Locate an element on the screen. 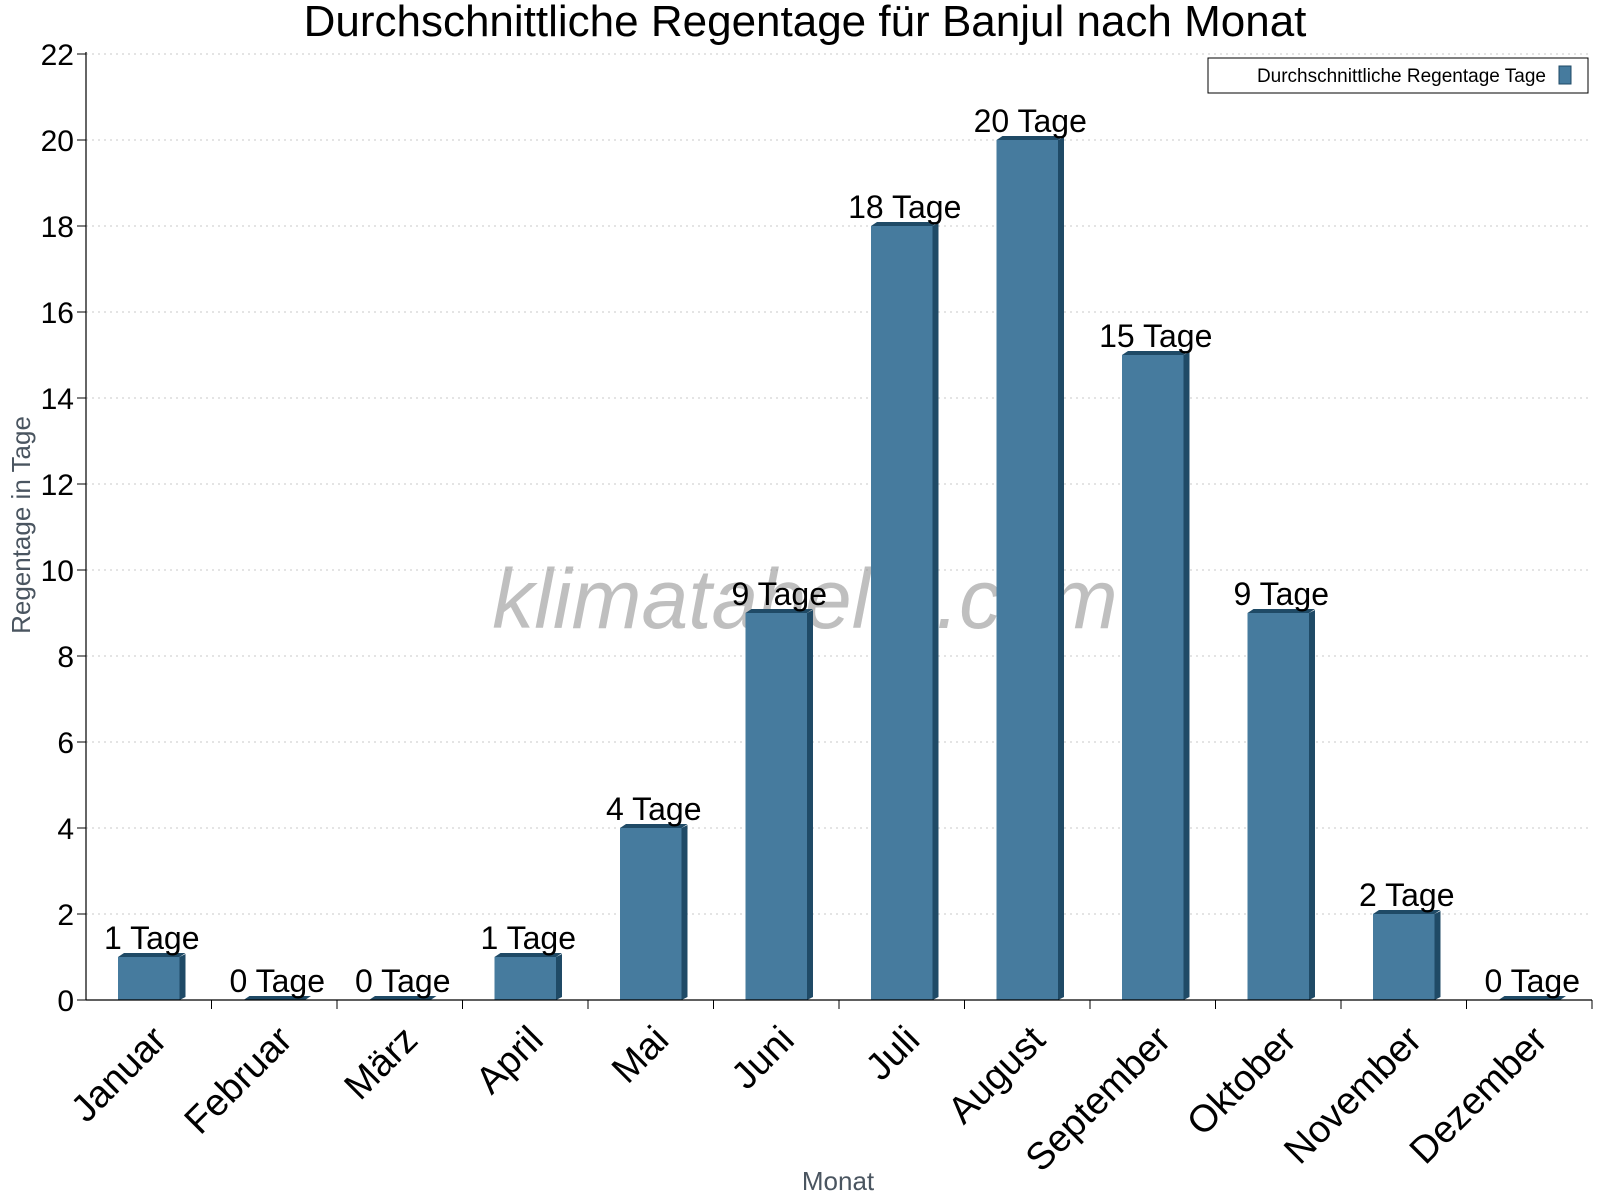 This screenshot has height=1200, width=1600. legend: Durchschnittliche Regentage Tage is located at coordinates (1398, 75).